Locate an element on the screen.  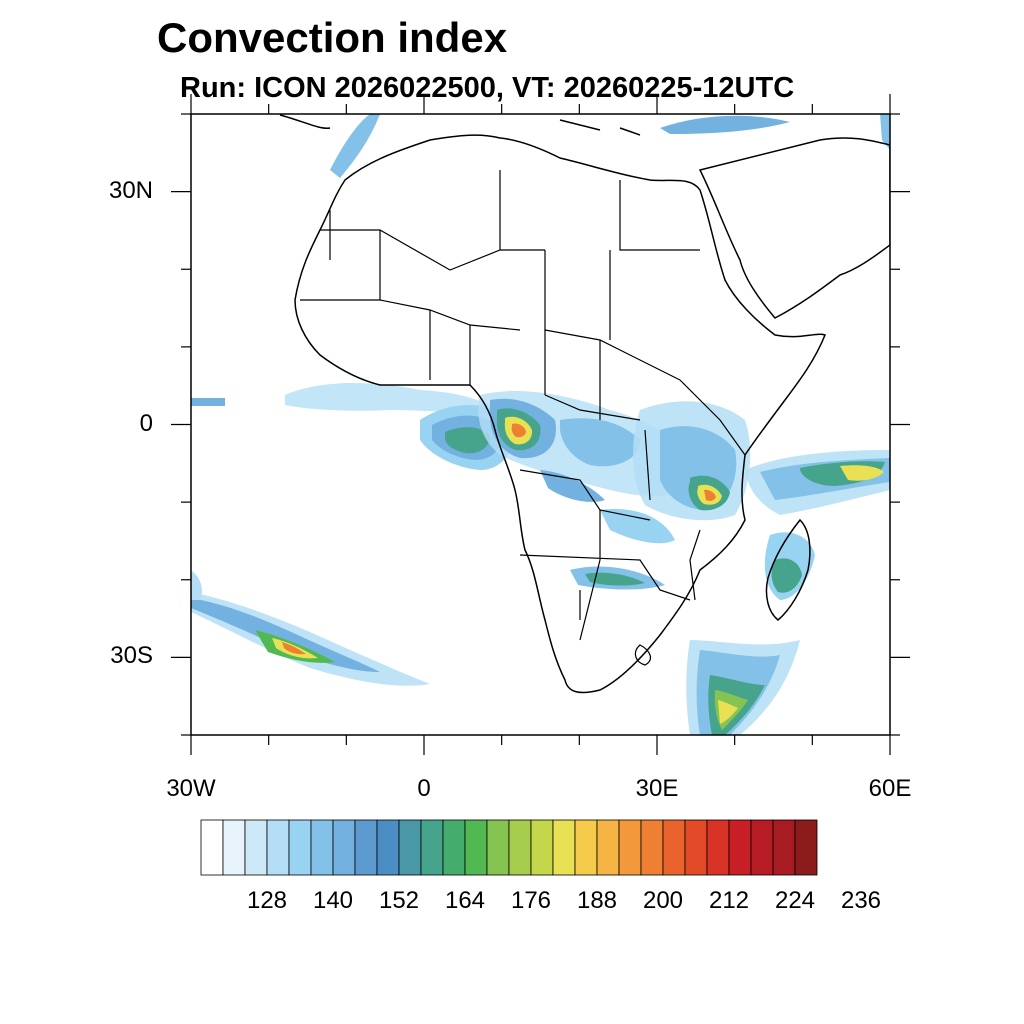
colorbar-label: 164 is located at coordinates (465, 900).